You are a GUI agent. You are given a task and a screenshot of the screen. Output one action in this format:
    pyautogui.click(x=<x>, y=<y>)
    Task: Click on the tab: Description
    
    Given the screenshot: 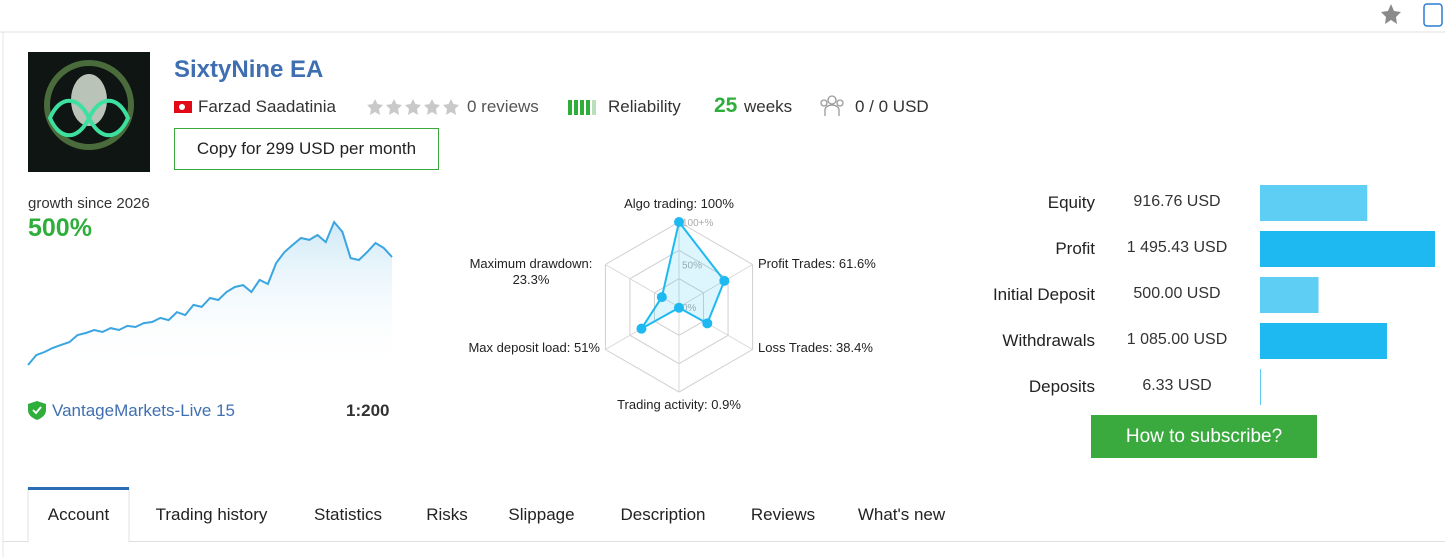 What is the action you would take?
    pyautogui.click(x=663, y=514)
    